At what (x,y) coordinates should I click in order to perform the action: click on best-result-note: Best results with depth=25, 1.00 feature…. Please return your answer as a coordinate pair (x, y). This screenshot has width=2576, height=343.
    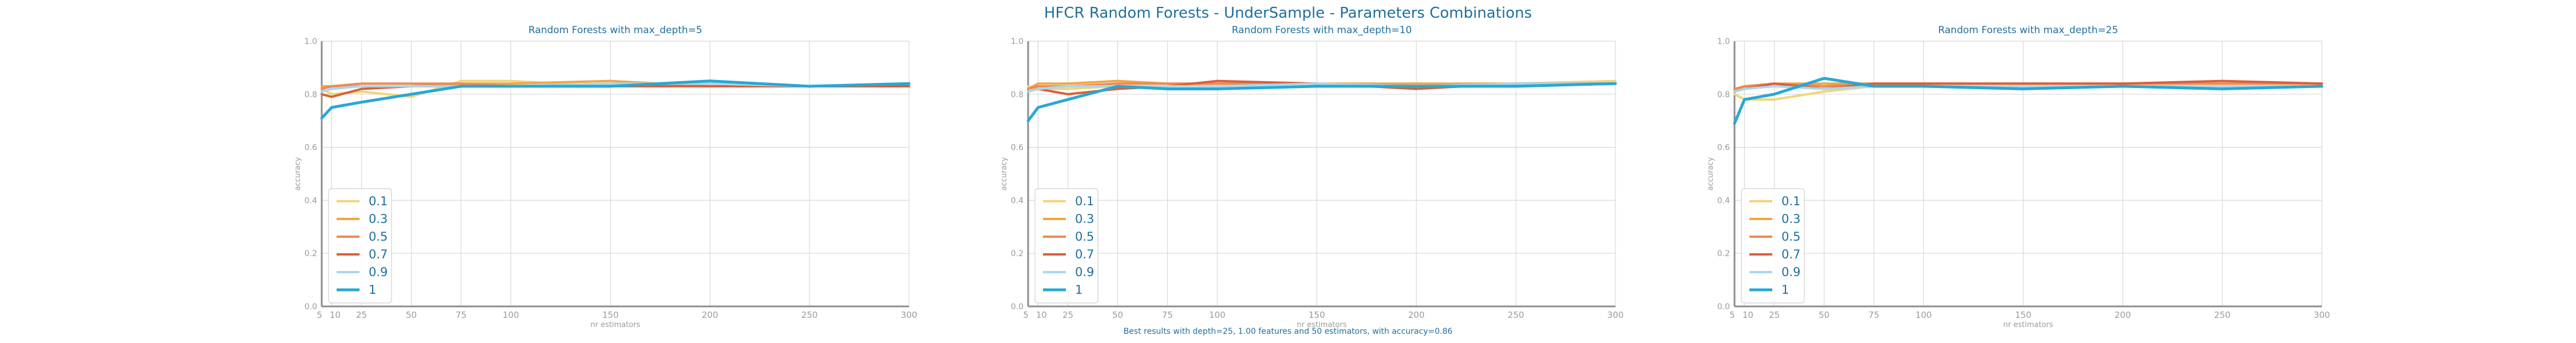
    Looking at the image, I should click on (1288, 331).